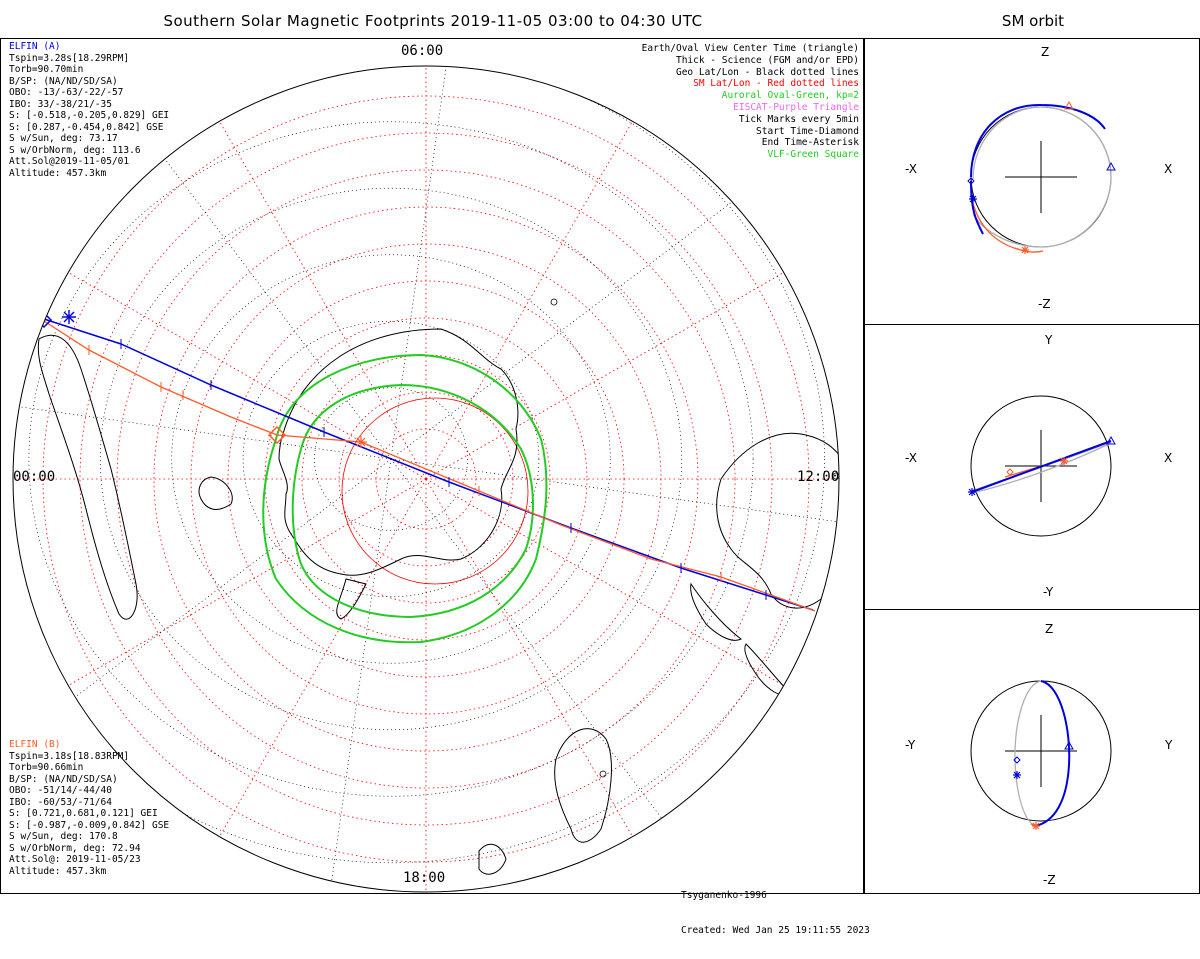 The image size is (1200, 959). What do you see at coordinates (813, 155) in the screenshot?
I see `legend-item: VLF-Green Square` at bounding box center [813, 155].